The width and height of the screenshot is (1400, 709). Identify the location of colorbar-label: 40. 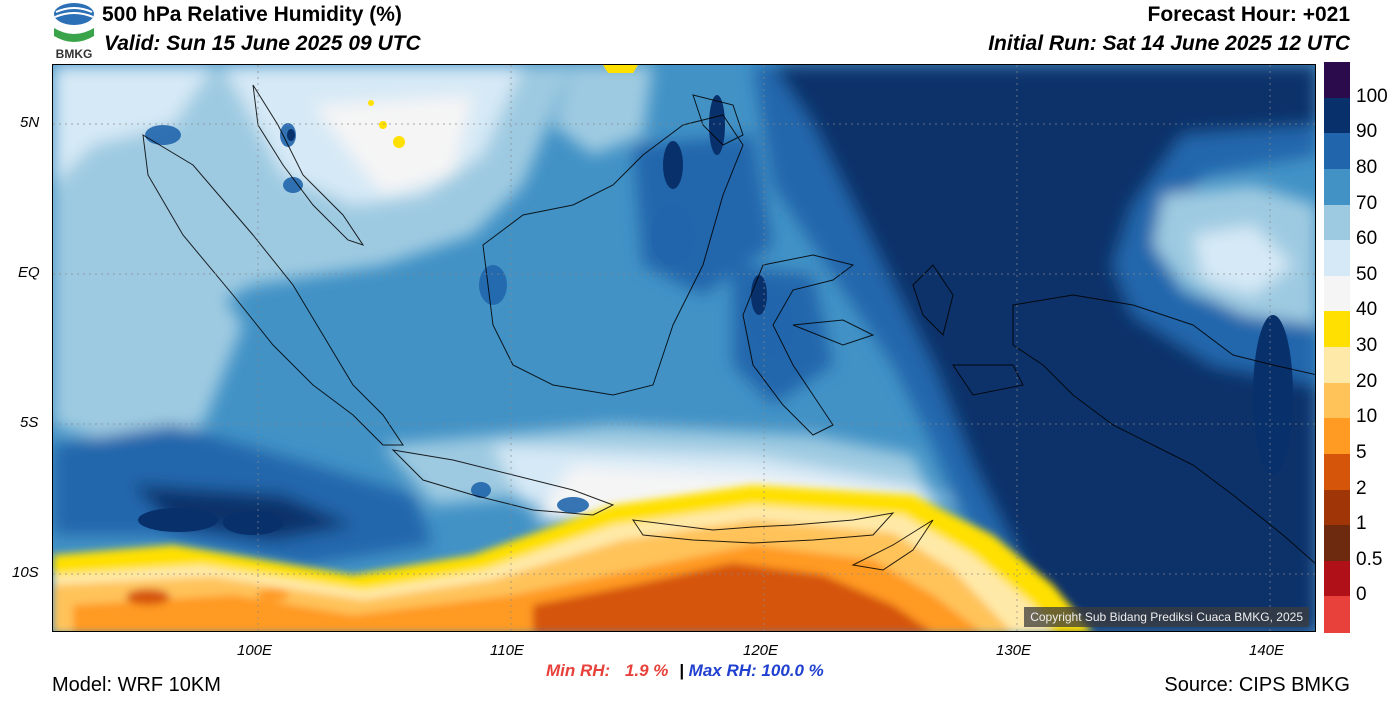
(1367, 310).